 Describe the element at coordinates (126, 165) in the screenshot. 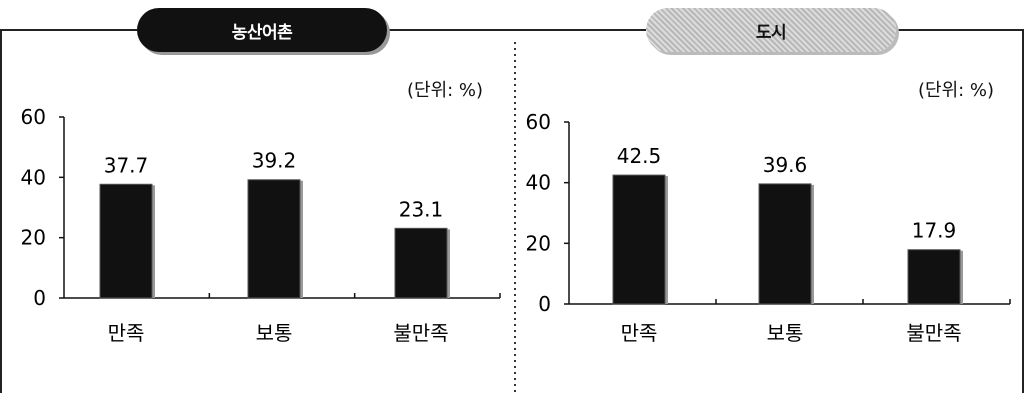

I see `data-label: 37.7` at that location.